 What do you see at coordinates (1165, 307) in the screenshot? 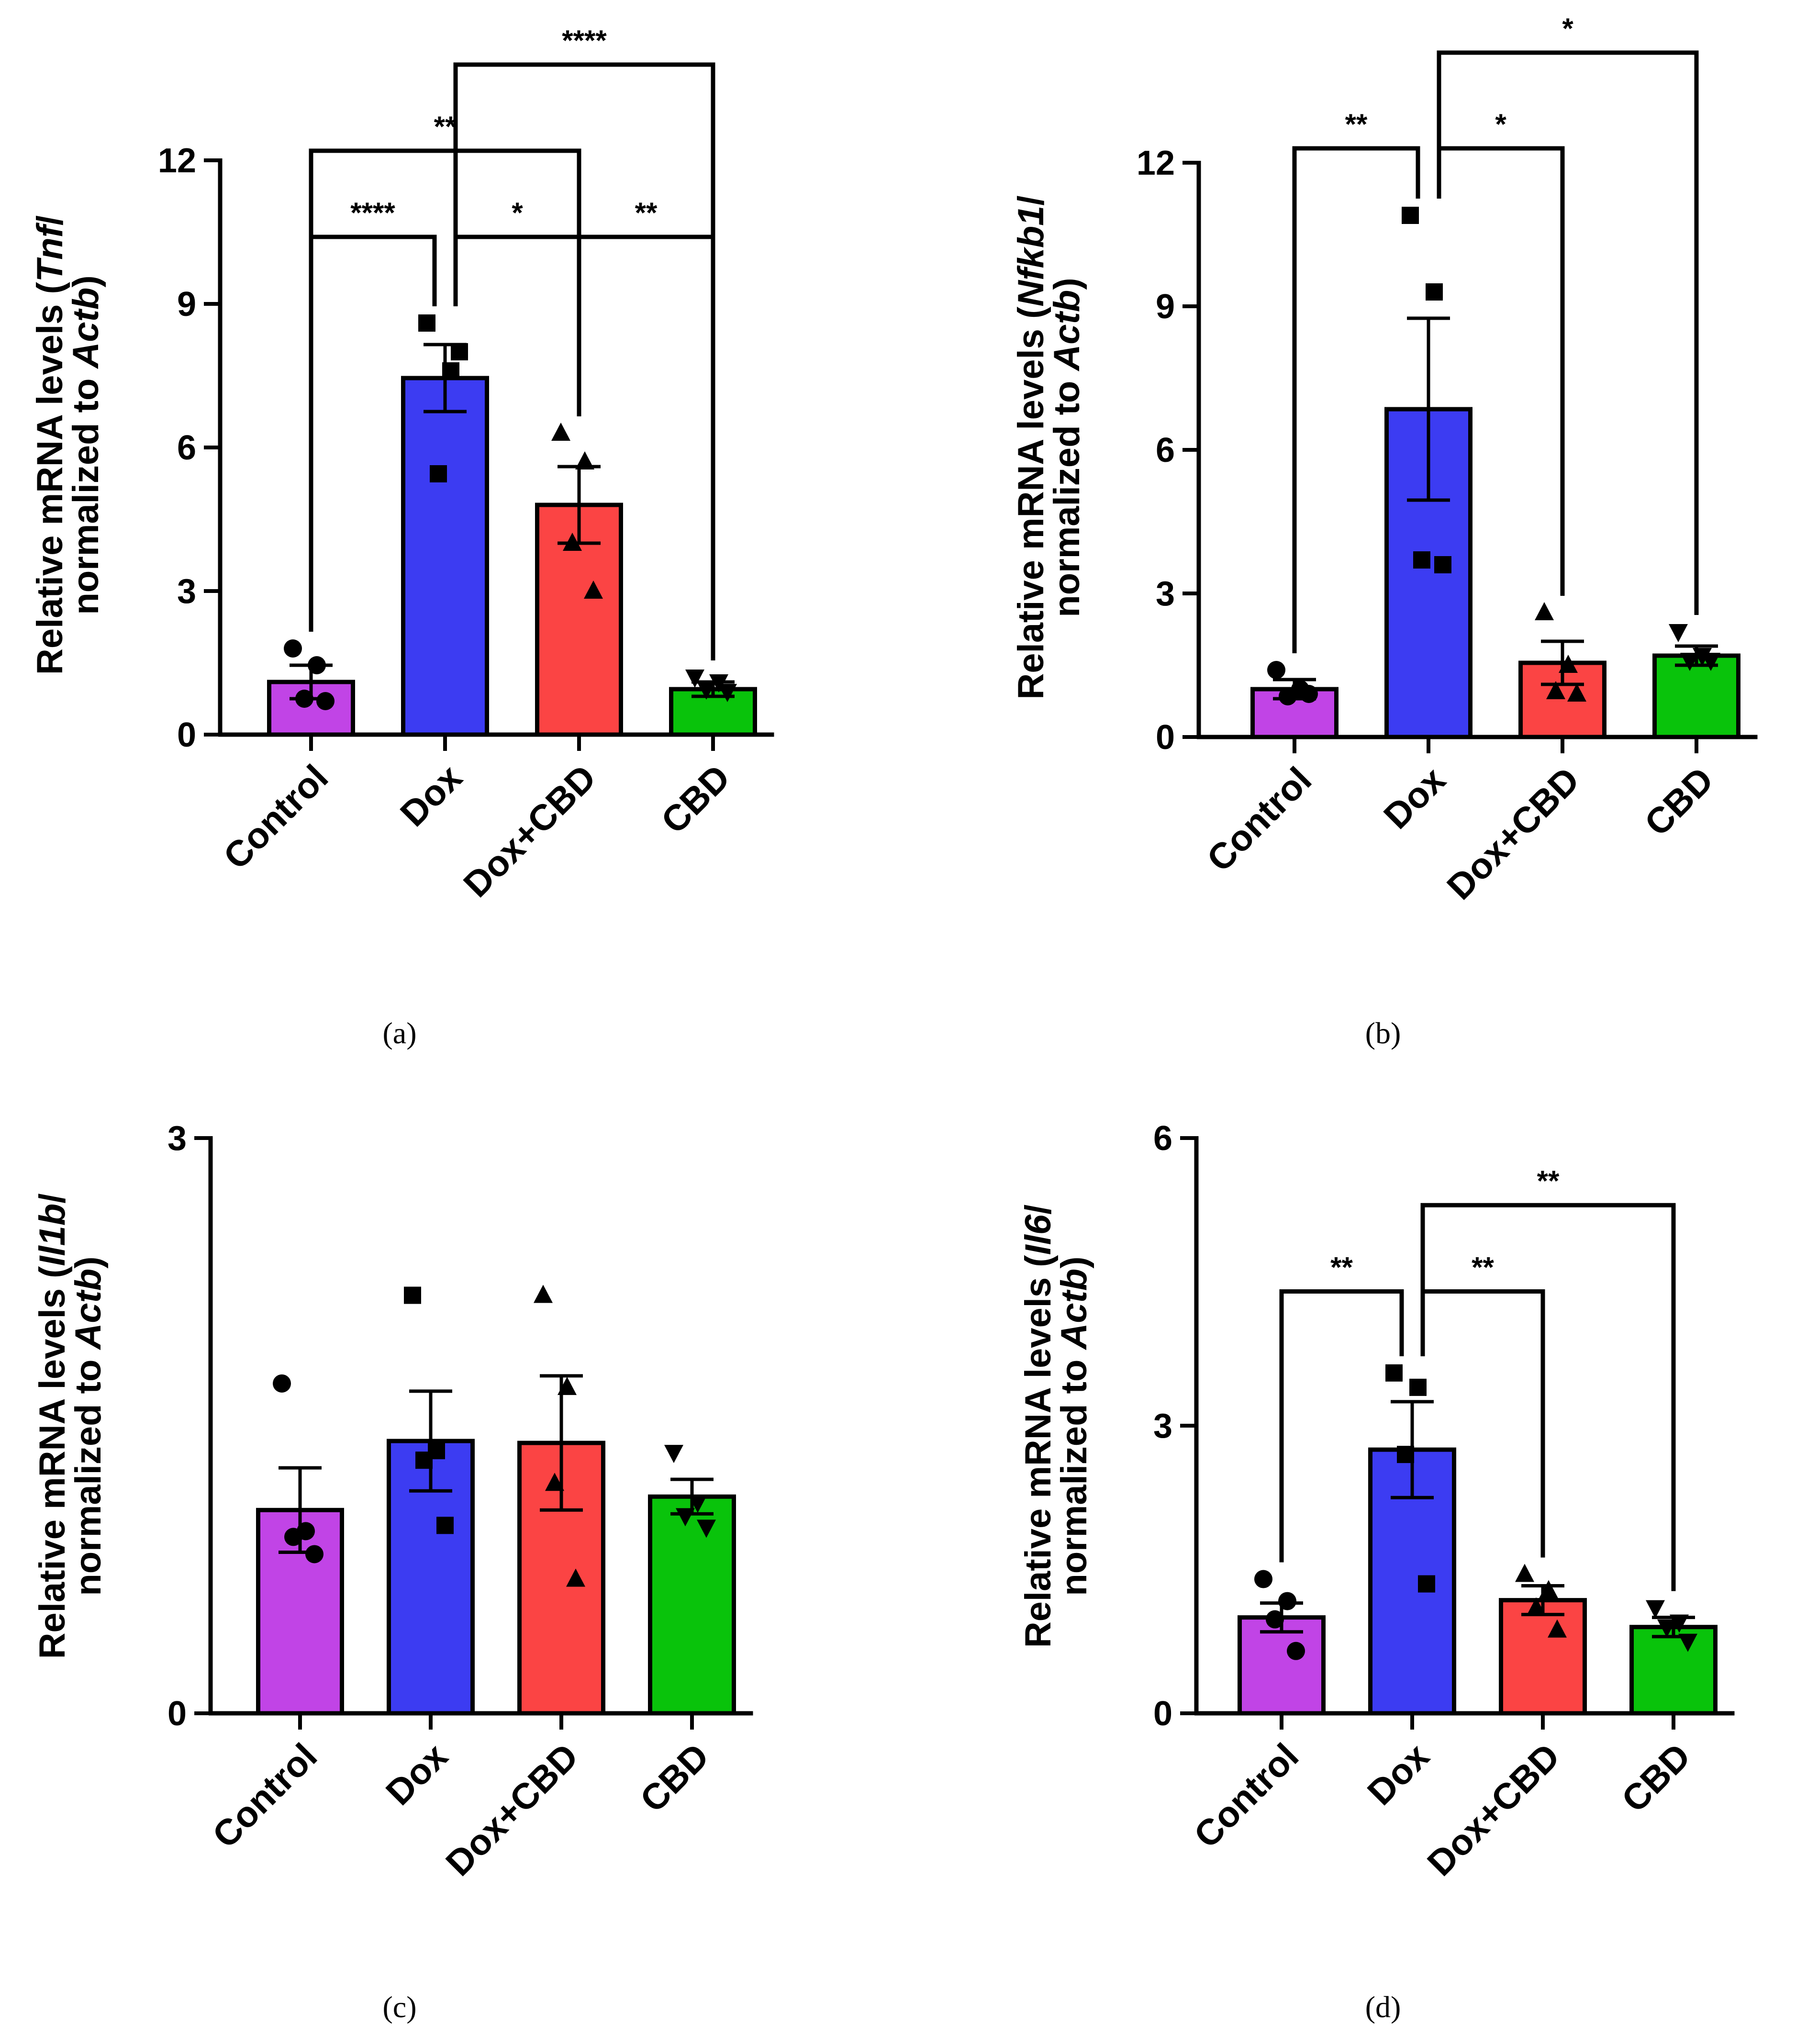
I see `y-tick-label: 9` at bounding box center [1165, 307].